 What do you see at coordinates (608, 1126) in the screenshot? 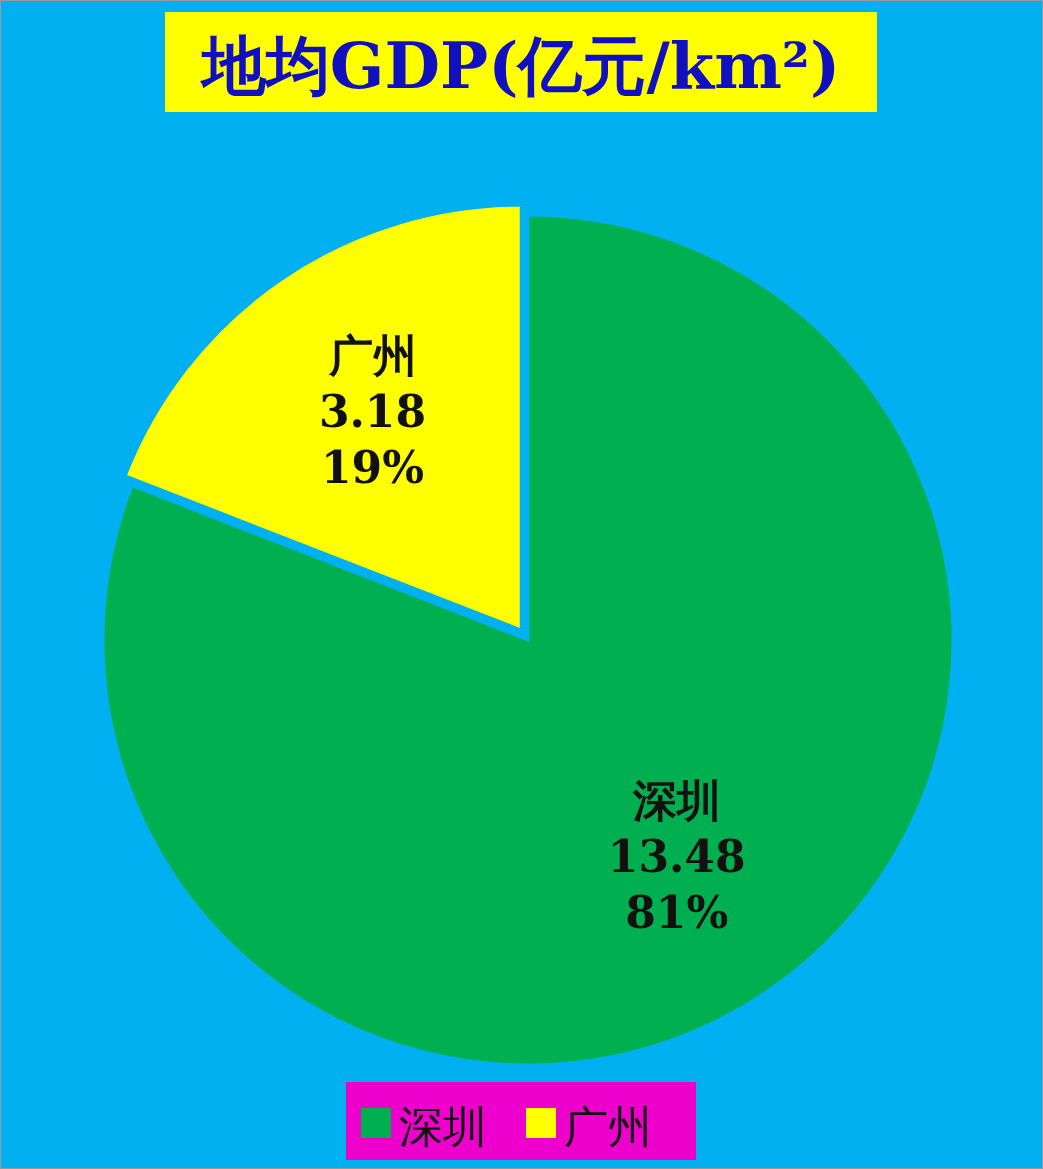
I see `legend-label: 广州` at bounding box center [608, 1126].